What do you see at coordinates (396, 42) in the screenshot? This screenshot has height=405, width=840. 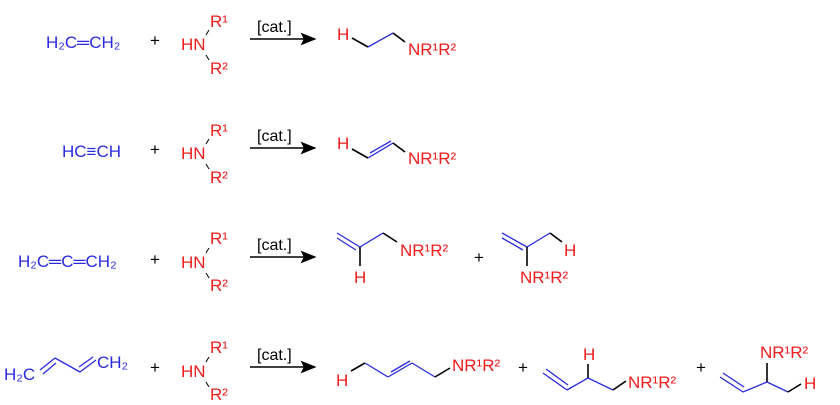 I see `product-ethylamine: H NR¹R²` at bounding box center [396, 42].